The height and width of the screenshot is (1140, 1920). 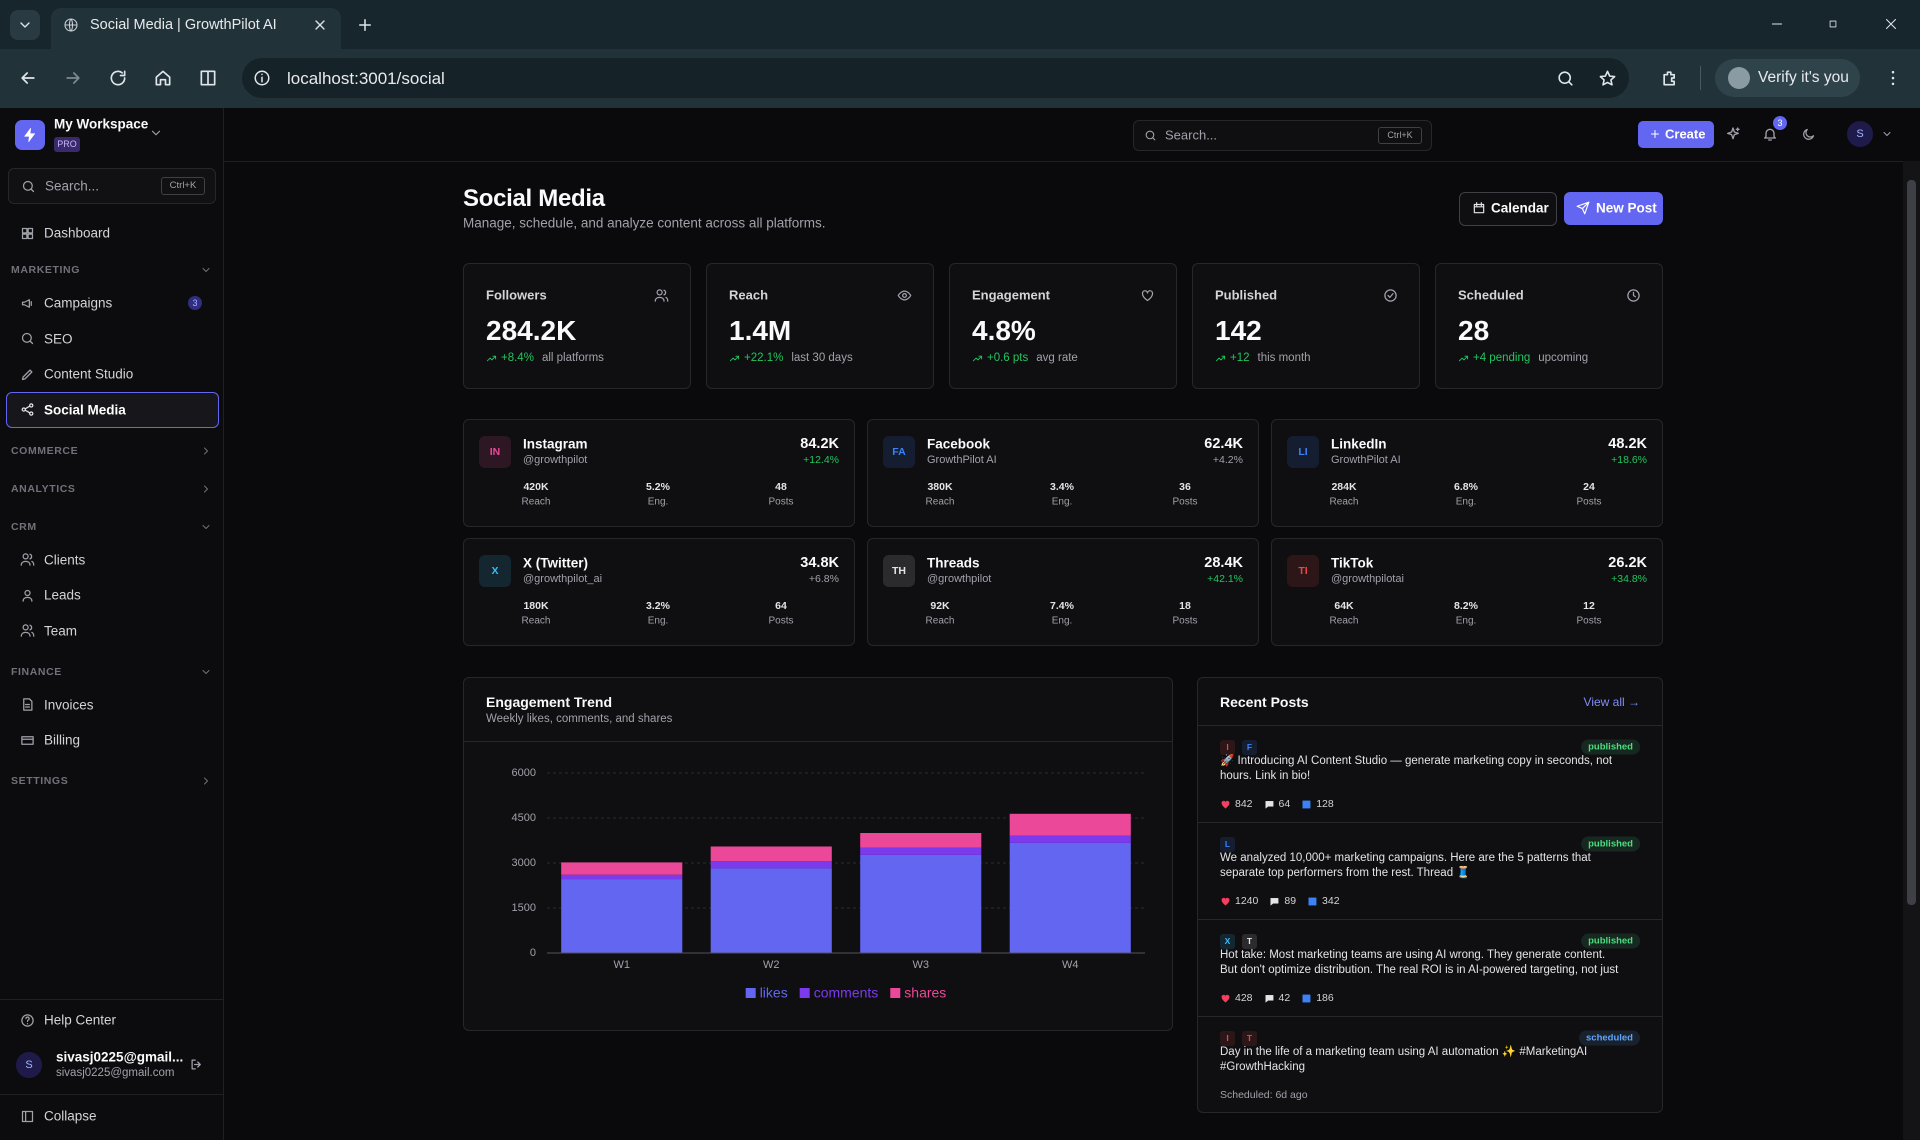 I want to click on nav-item-active, so click(x=112, y=409).